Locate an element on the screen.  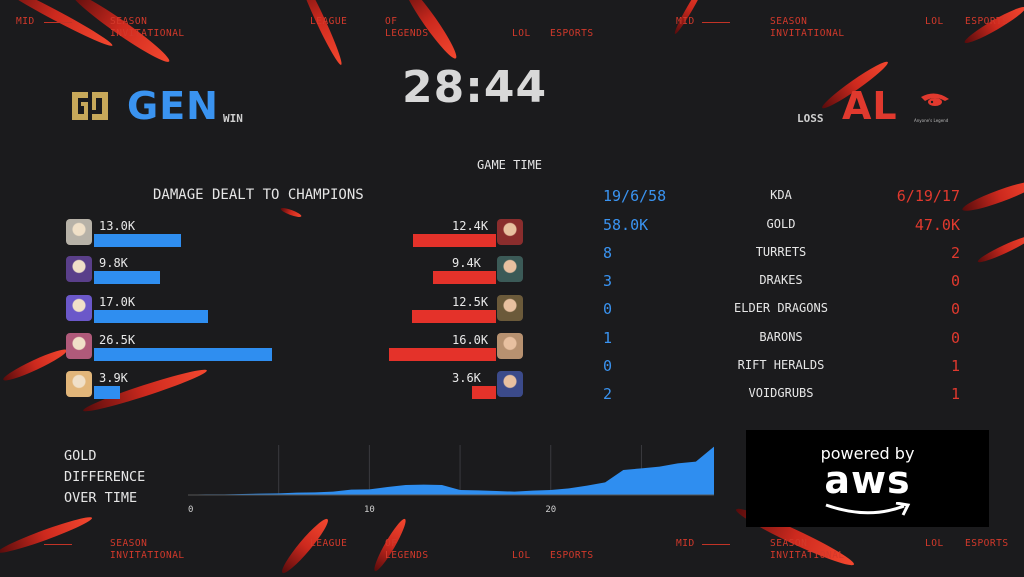
banner-invitational: INVITATIONAL is located at coordinates (147, 33).